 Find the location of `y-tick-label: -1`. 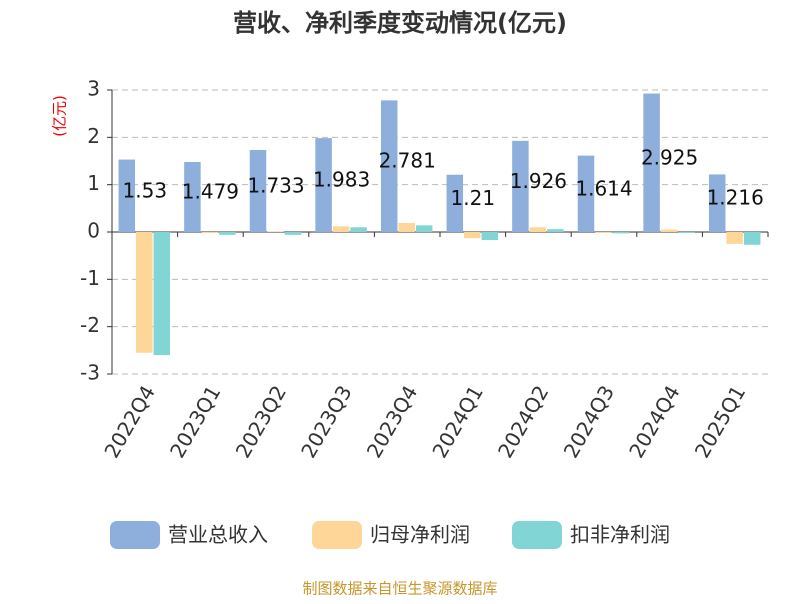

y-tick-label: -1 is located at coordinates (90, 278).